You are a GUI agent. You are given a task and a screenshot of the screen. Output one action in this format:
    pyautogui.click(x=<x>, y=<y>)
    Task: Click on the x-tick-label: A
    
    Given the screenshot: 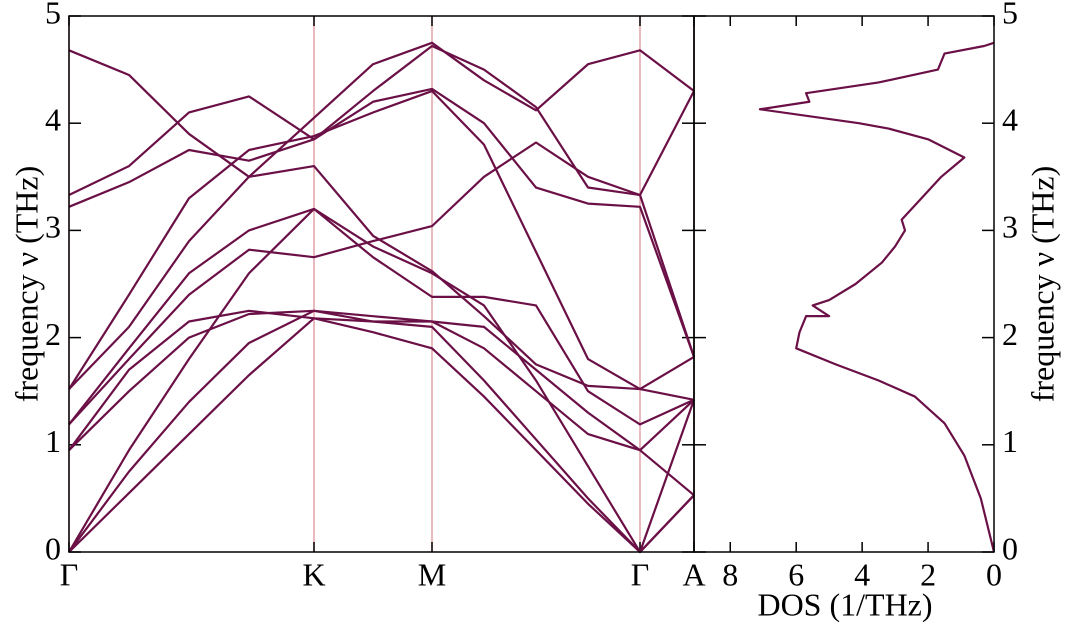 What is the action you would take?
    pyautogui.click(x=693, y=574)
    